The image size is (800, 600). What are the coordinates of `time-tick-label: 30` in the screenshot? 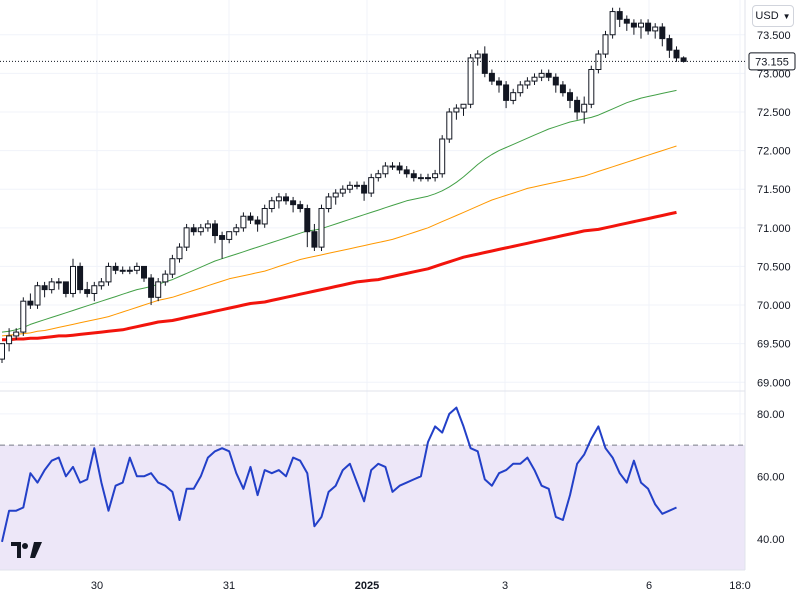 It's located at (97, 586).